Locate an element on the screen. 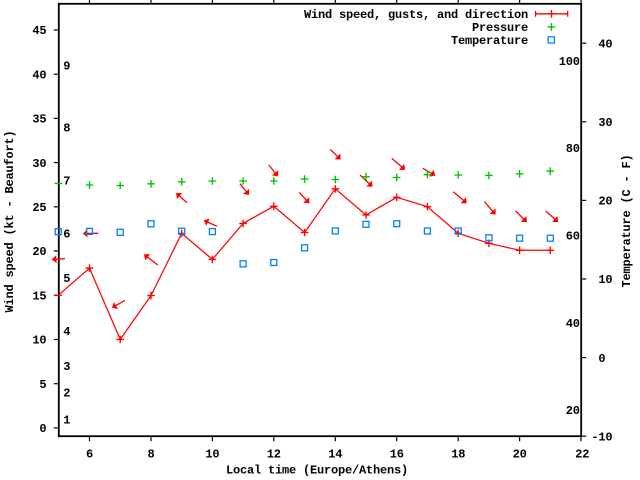 The height and width of the screenshot is (480, 640). svg-text: Temperature is located at coordinates (489, 41).